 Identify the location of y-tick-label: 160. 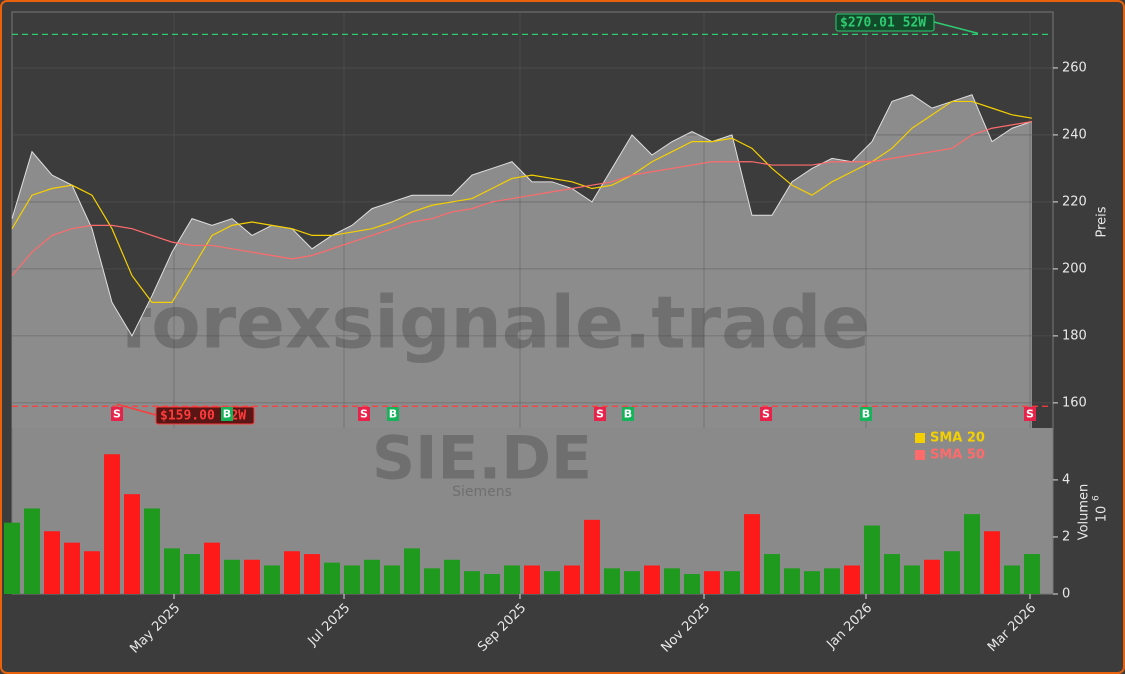
(1074, 402).